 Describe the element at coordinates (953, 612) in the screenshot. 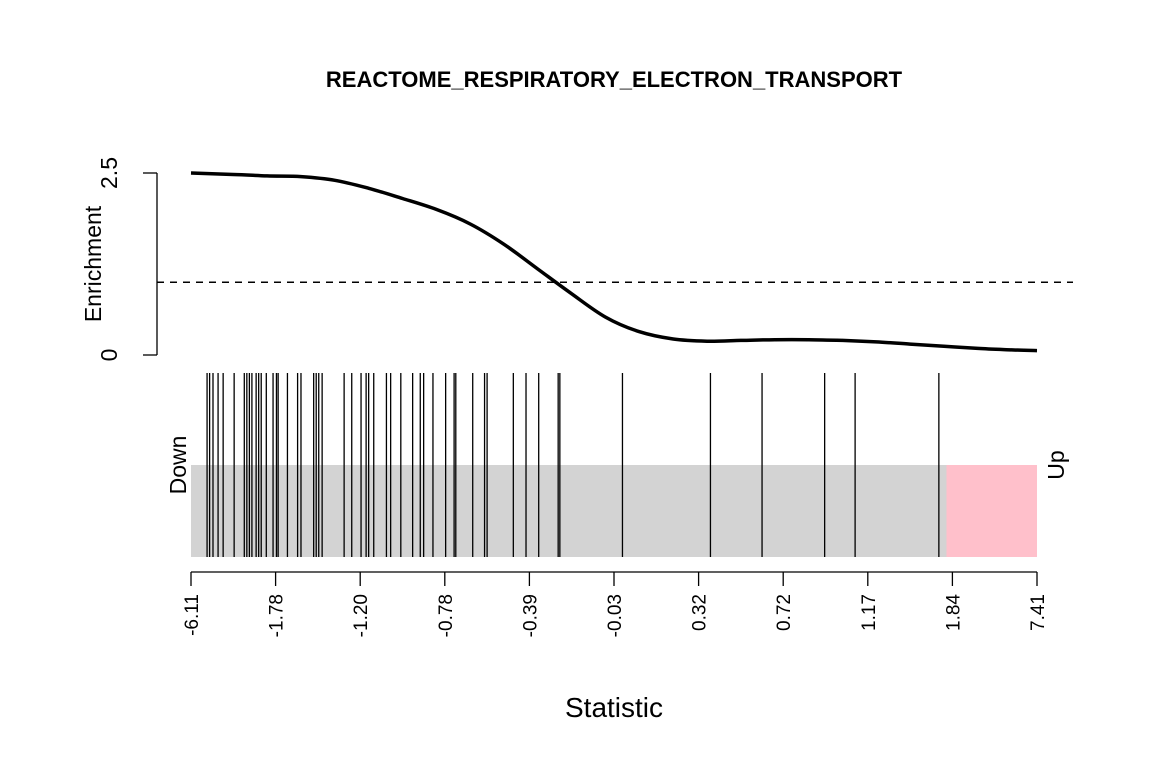

I see `x-tick-label: 1.84` at that location.